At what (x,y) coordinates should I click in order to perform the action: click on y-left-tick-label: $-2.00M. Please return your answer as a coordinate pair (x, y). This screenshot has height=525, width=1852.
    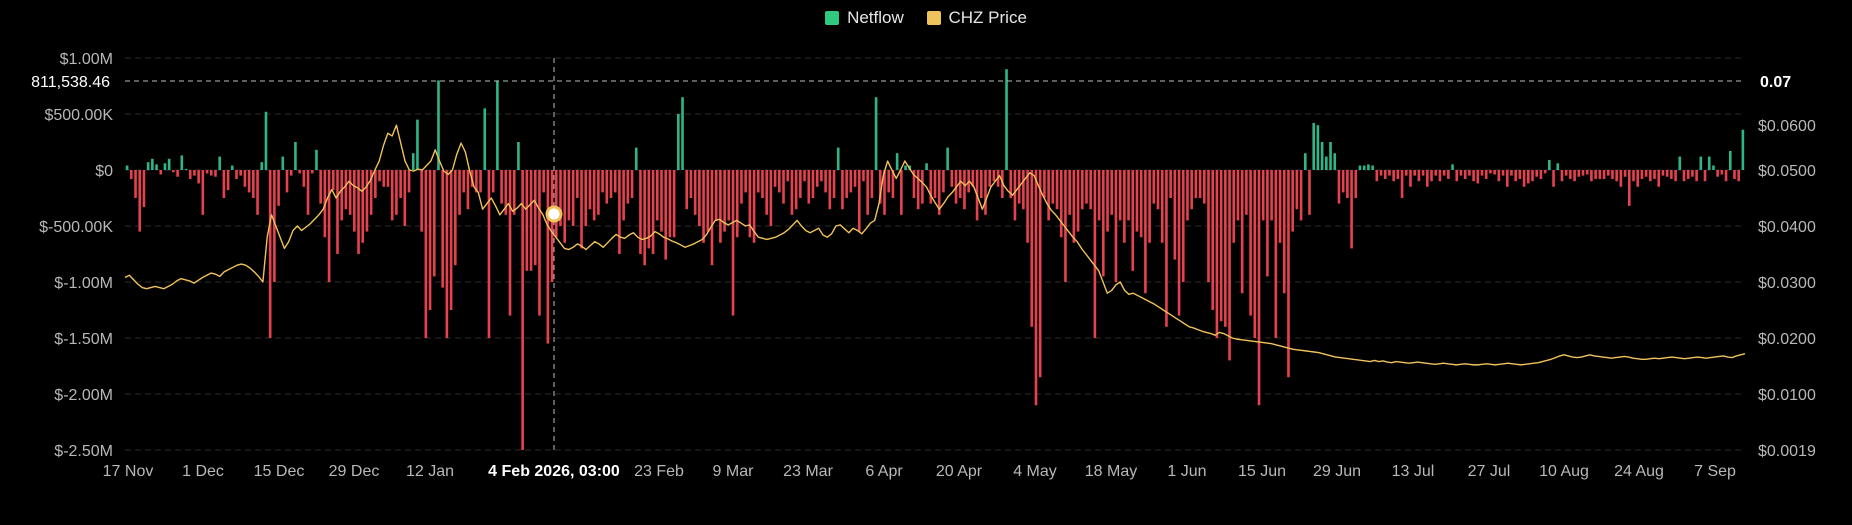
    Looking at the image, I should click on (83, 395).